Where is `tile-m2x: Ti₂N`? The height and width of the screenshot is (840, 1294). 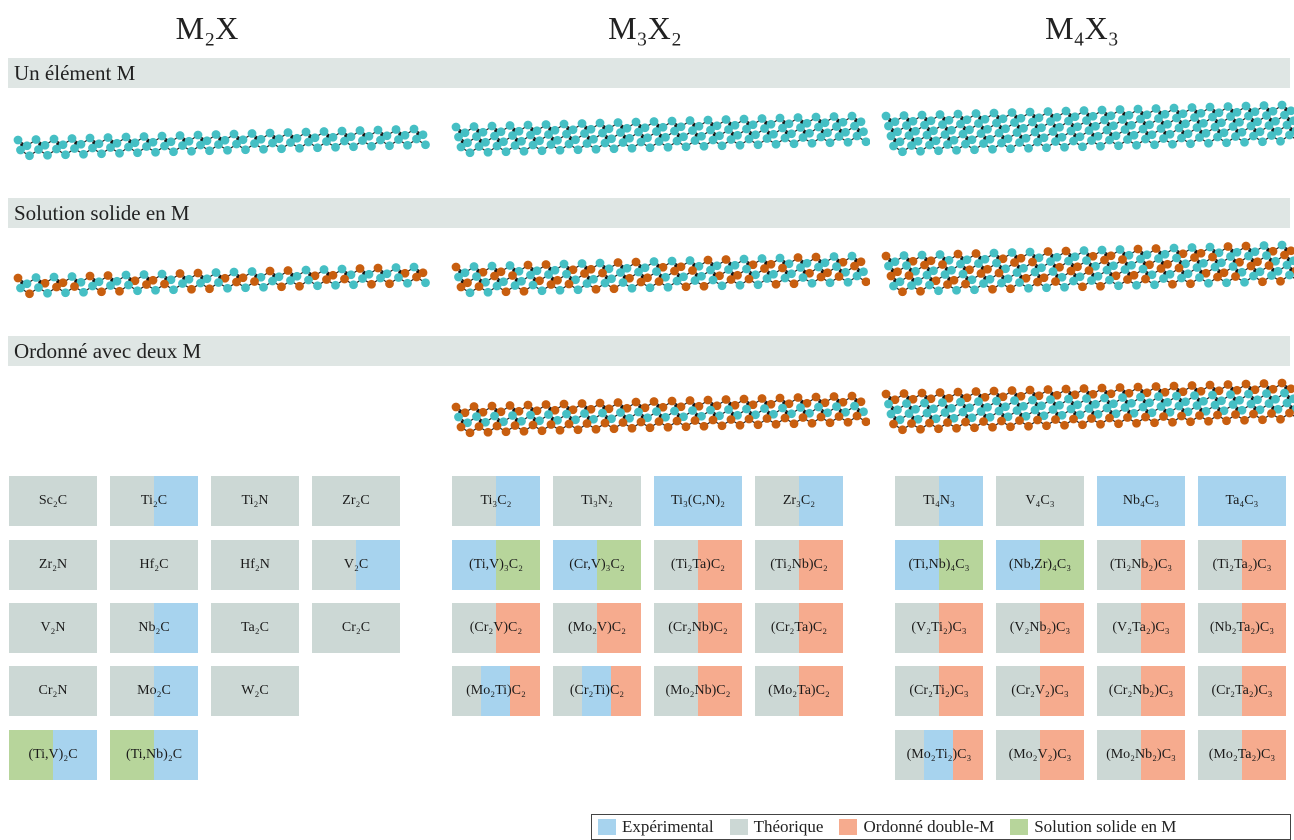 tile-m2x: Ti₂N is located at coordinates (255, 501).